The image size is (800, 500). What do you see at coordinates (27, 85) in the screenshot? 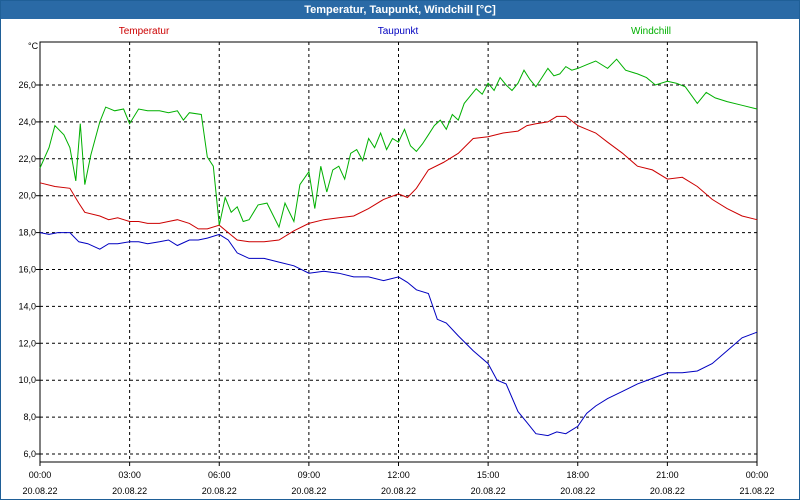
I see `y-tick-label: 26,0` at bounding box center [27, 85].